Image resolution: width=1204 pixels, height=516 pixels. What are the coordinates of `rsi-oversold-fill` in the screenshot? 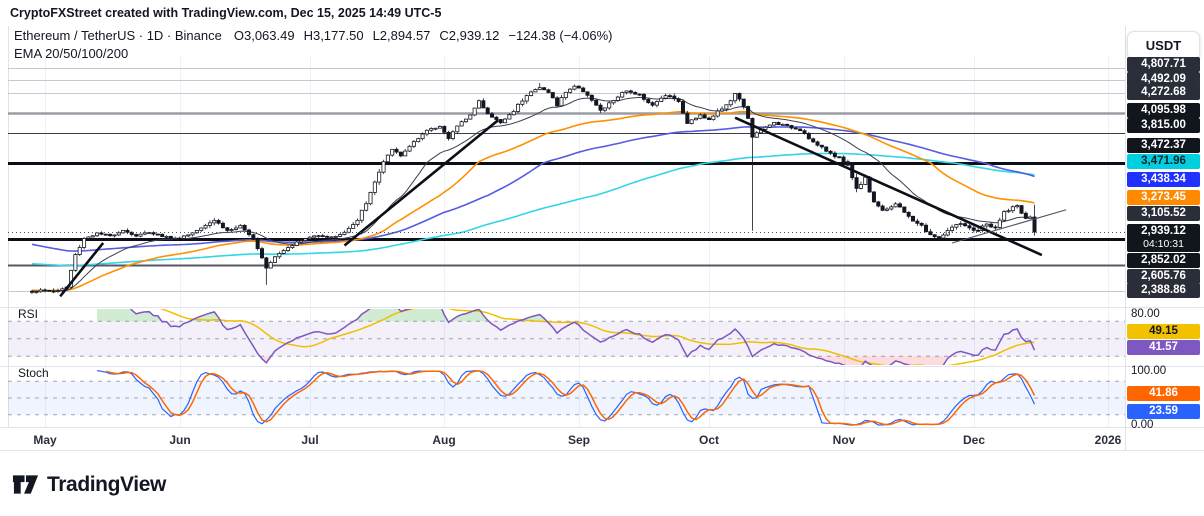 It's located at (566, 360).